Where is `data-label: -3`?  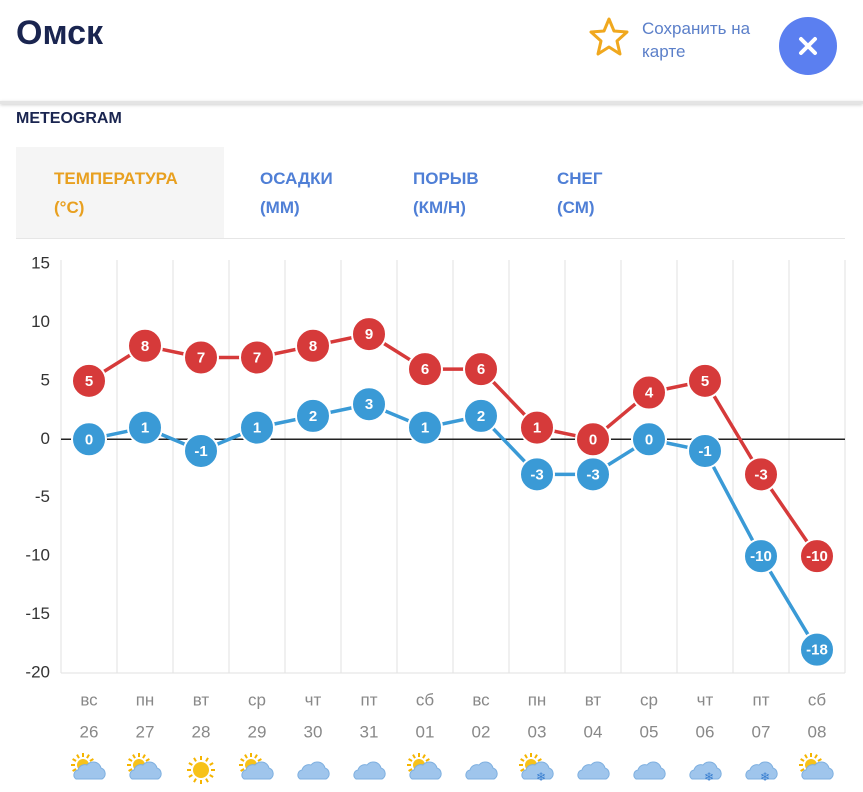 data-label: -3 is located at coordinates (536, 474).